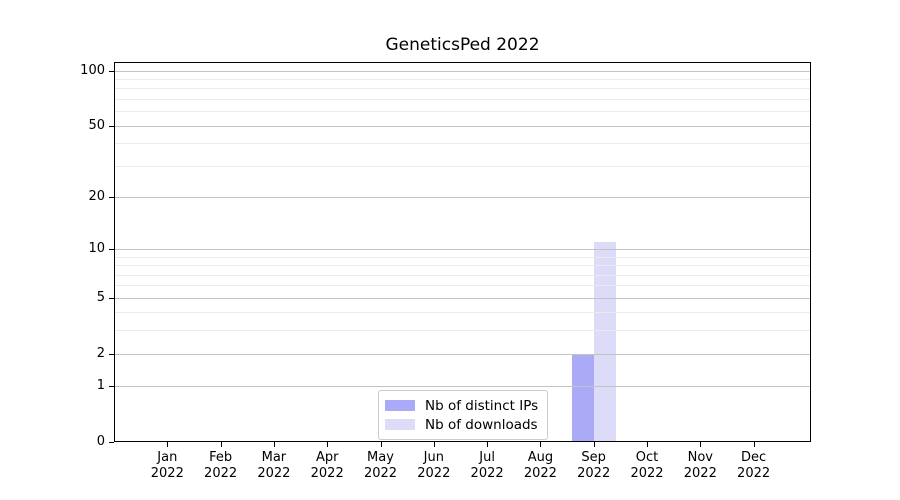 This screenshot has height=500, width=900. Describe the element at coordinates (274, 444) in the screenshot. I see `x-tick-mar` at that location.